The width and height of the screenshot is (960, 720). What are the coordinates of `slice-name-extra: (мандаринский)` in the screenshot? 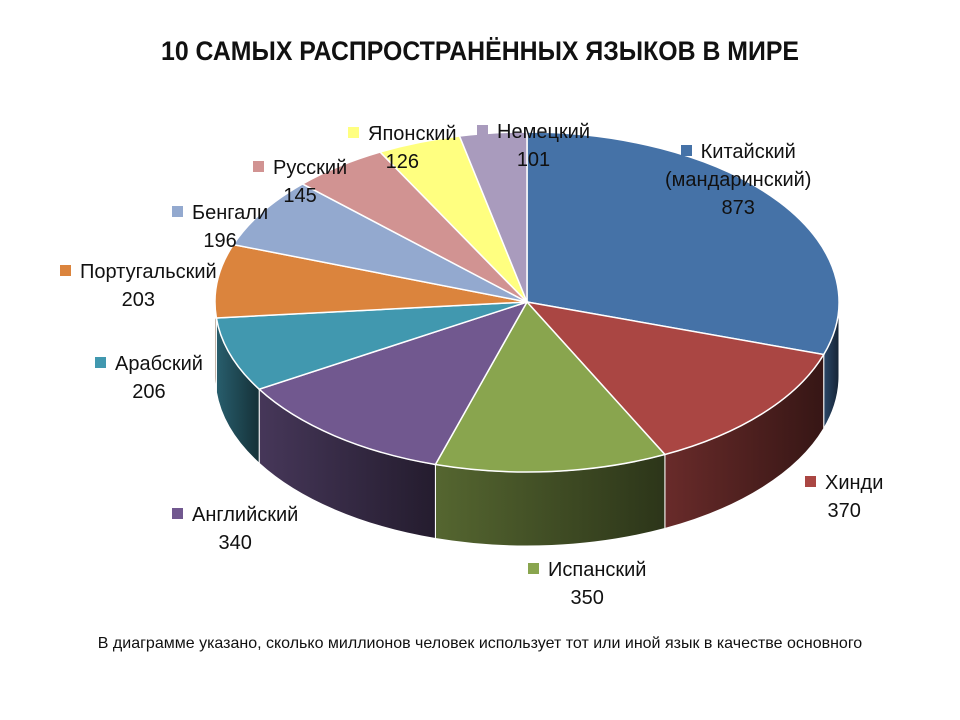 It's located at (738, 180).